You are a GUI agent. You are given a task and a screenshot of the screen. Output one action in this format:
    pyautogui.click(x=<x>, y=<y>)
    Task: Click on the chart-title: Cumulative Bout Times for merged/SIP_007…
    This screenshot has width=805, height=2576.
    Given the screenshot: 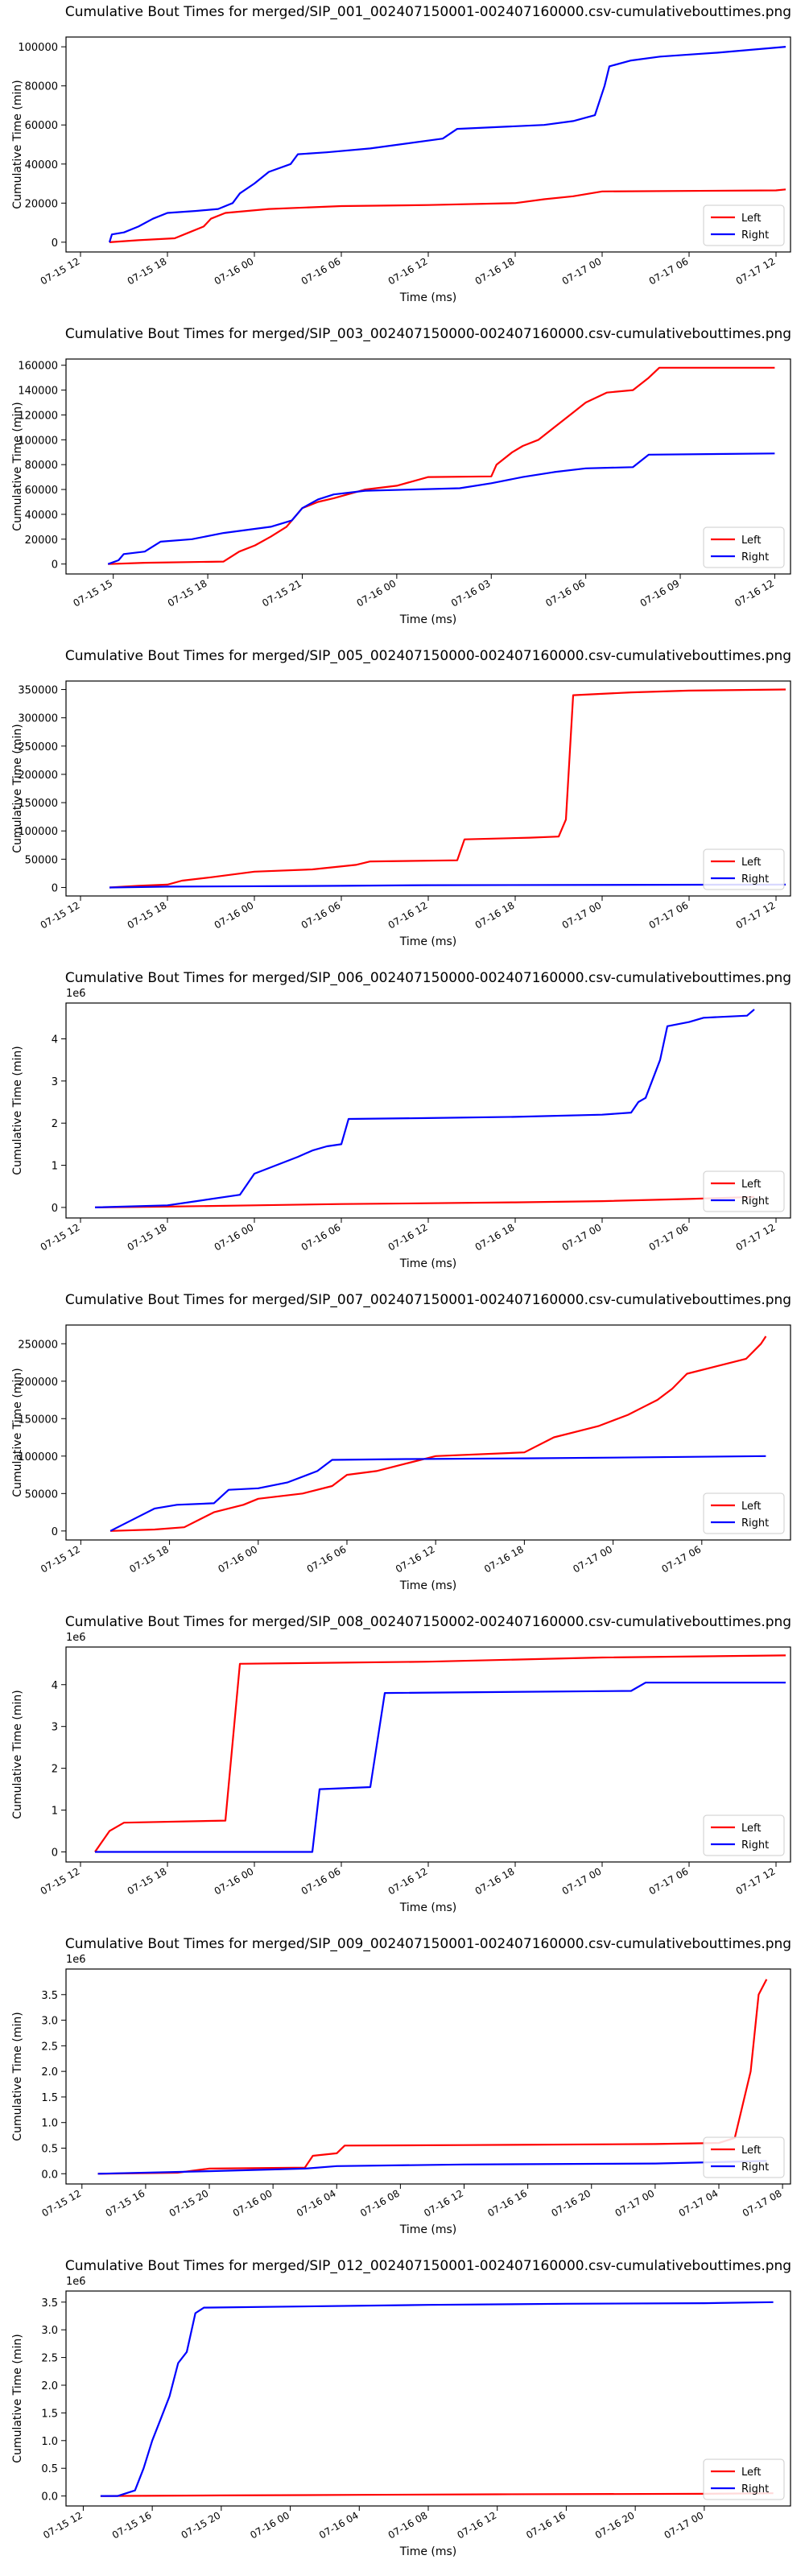 What is the action you would take?
    pyautogui.click(x=428, y=1300)
    